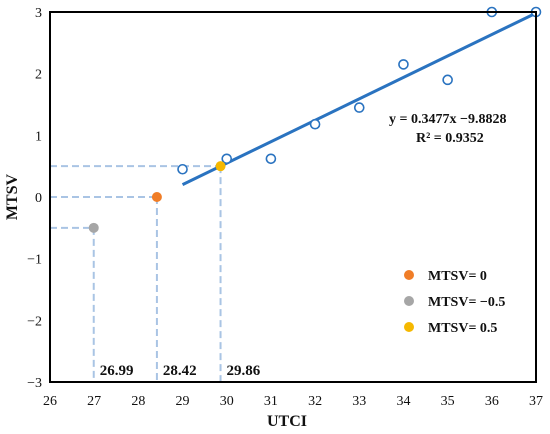  What do you see at coordinates (536, 401) in the screenshot?
I see `x-tick-label: 37` at bounding box center [536, 401].